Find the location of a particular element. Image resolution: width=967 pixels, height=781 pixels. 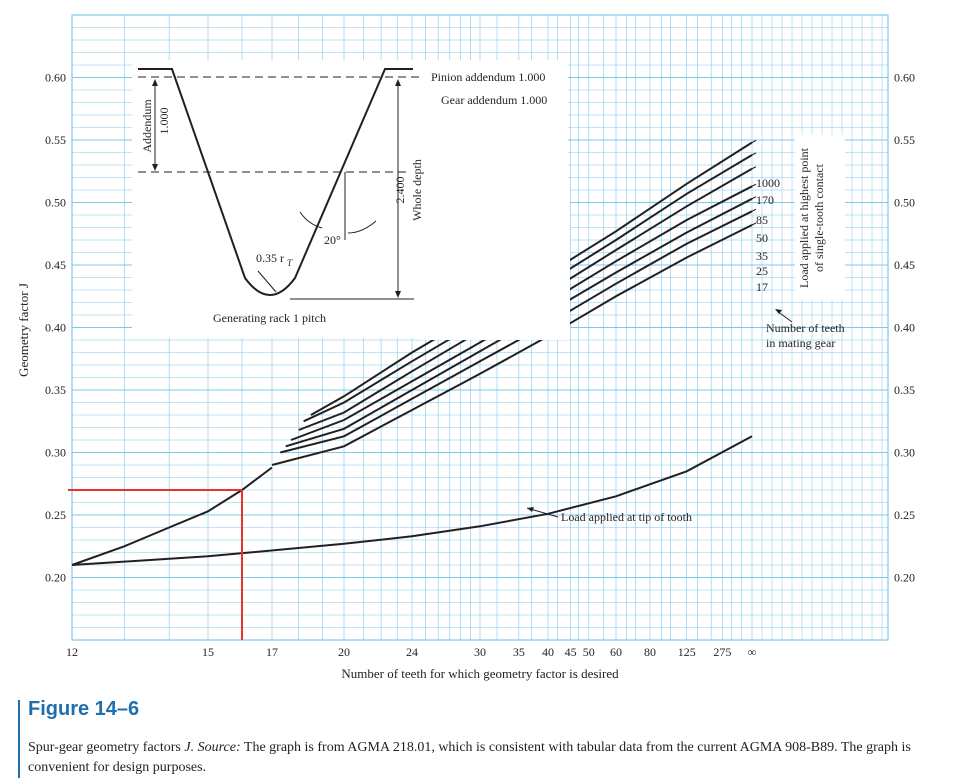

addendum-label: Addendum is located at coordinates (147, 126).